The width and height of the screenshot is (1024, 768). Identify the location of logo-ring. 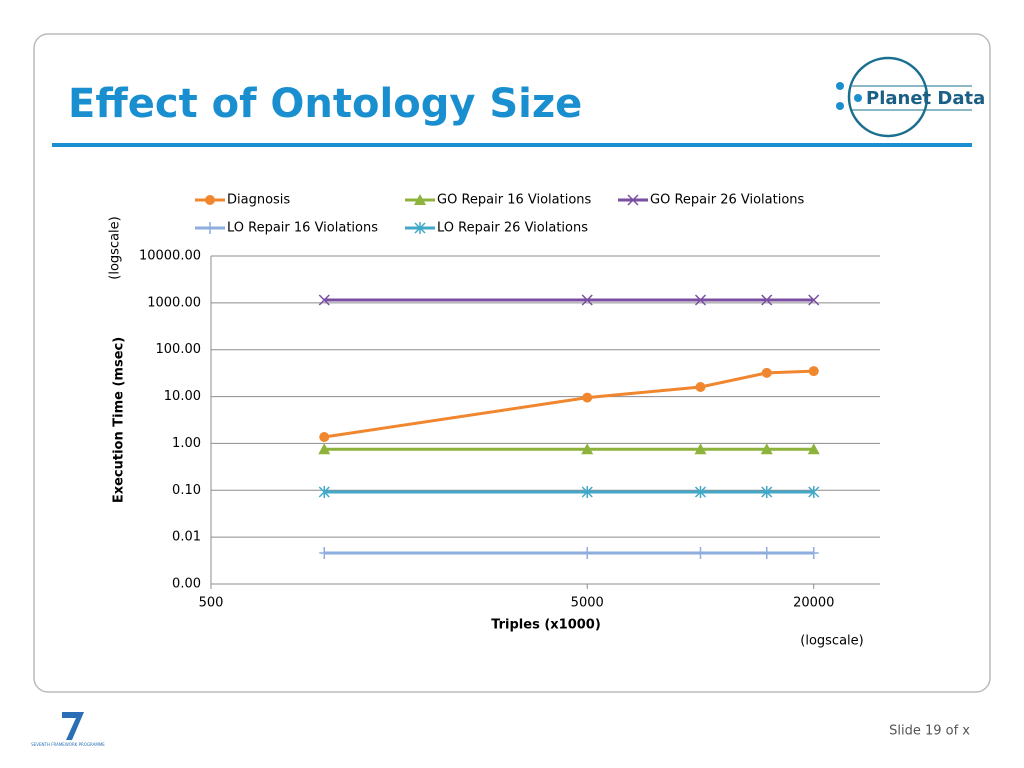
(888, 97).